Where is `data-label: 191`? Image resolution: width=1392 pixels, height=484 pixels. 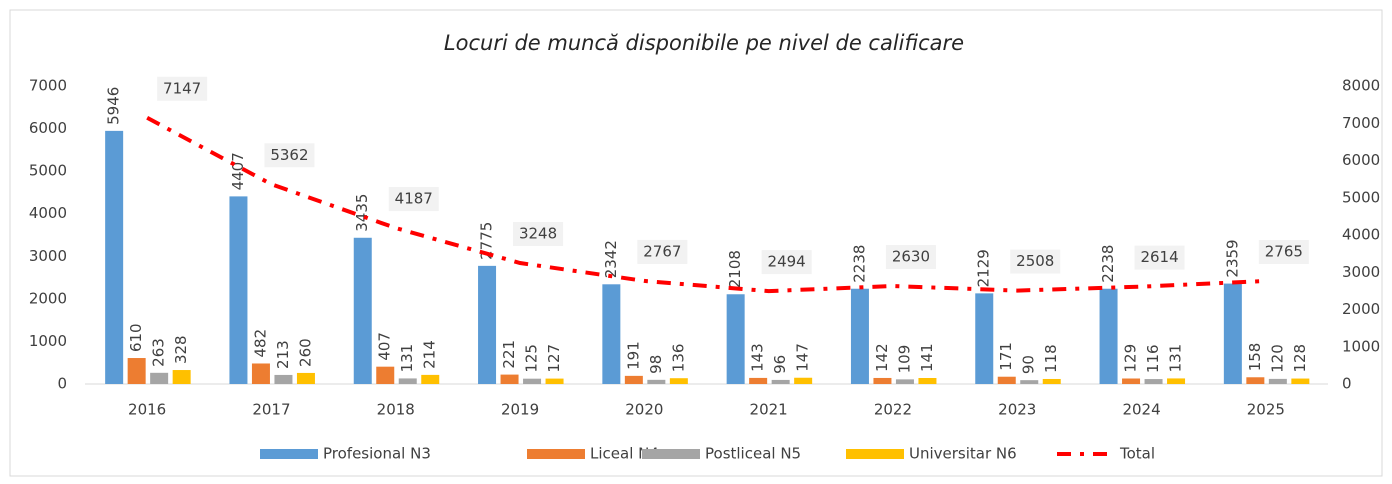
data-label: 191 is located at coordinates (633, 355).